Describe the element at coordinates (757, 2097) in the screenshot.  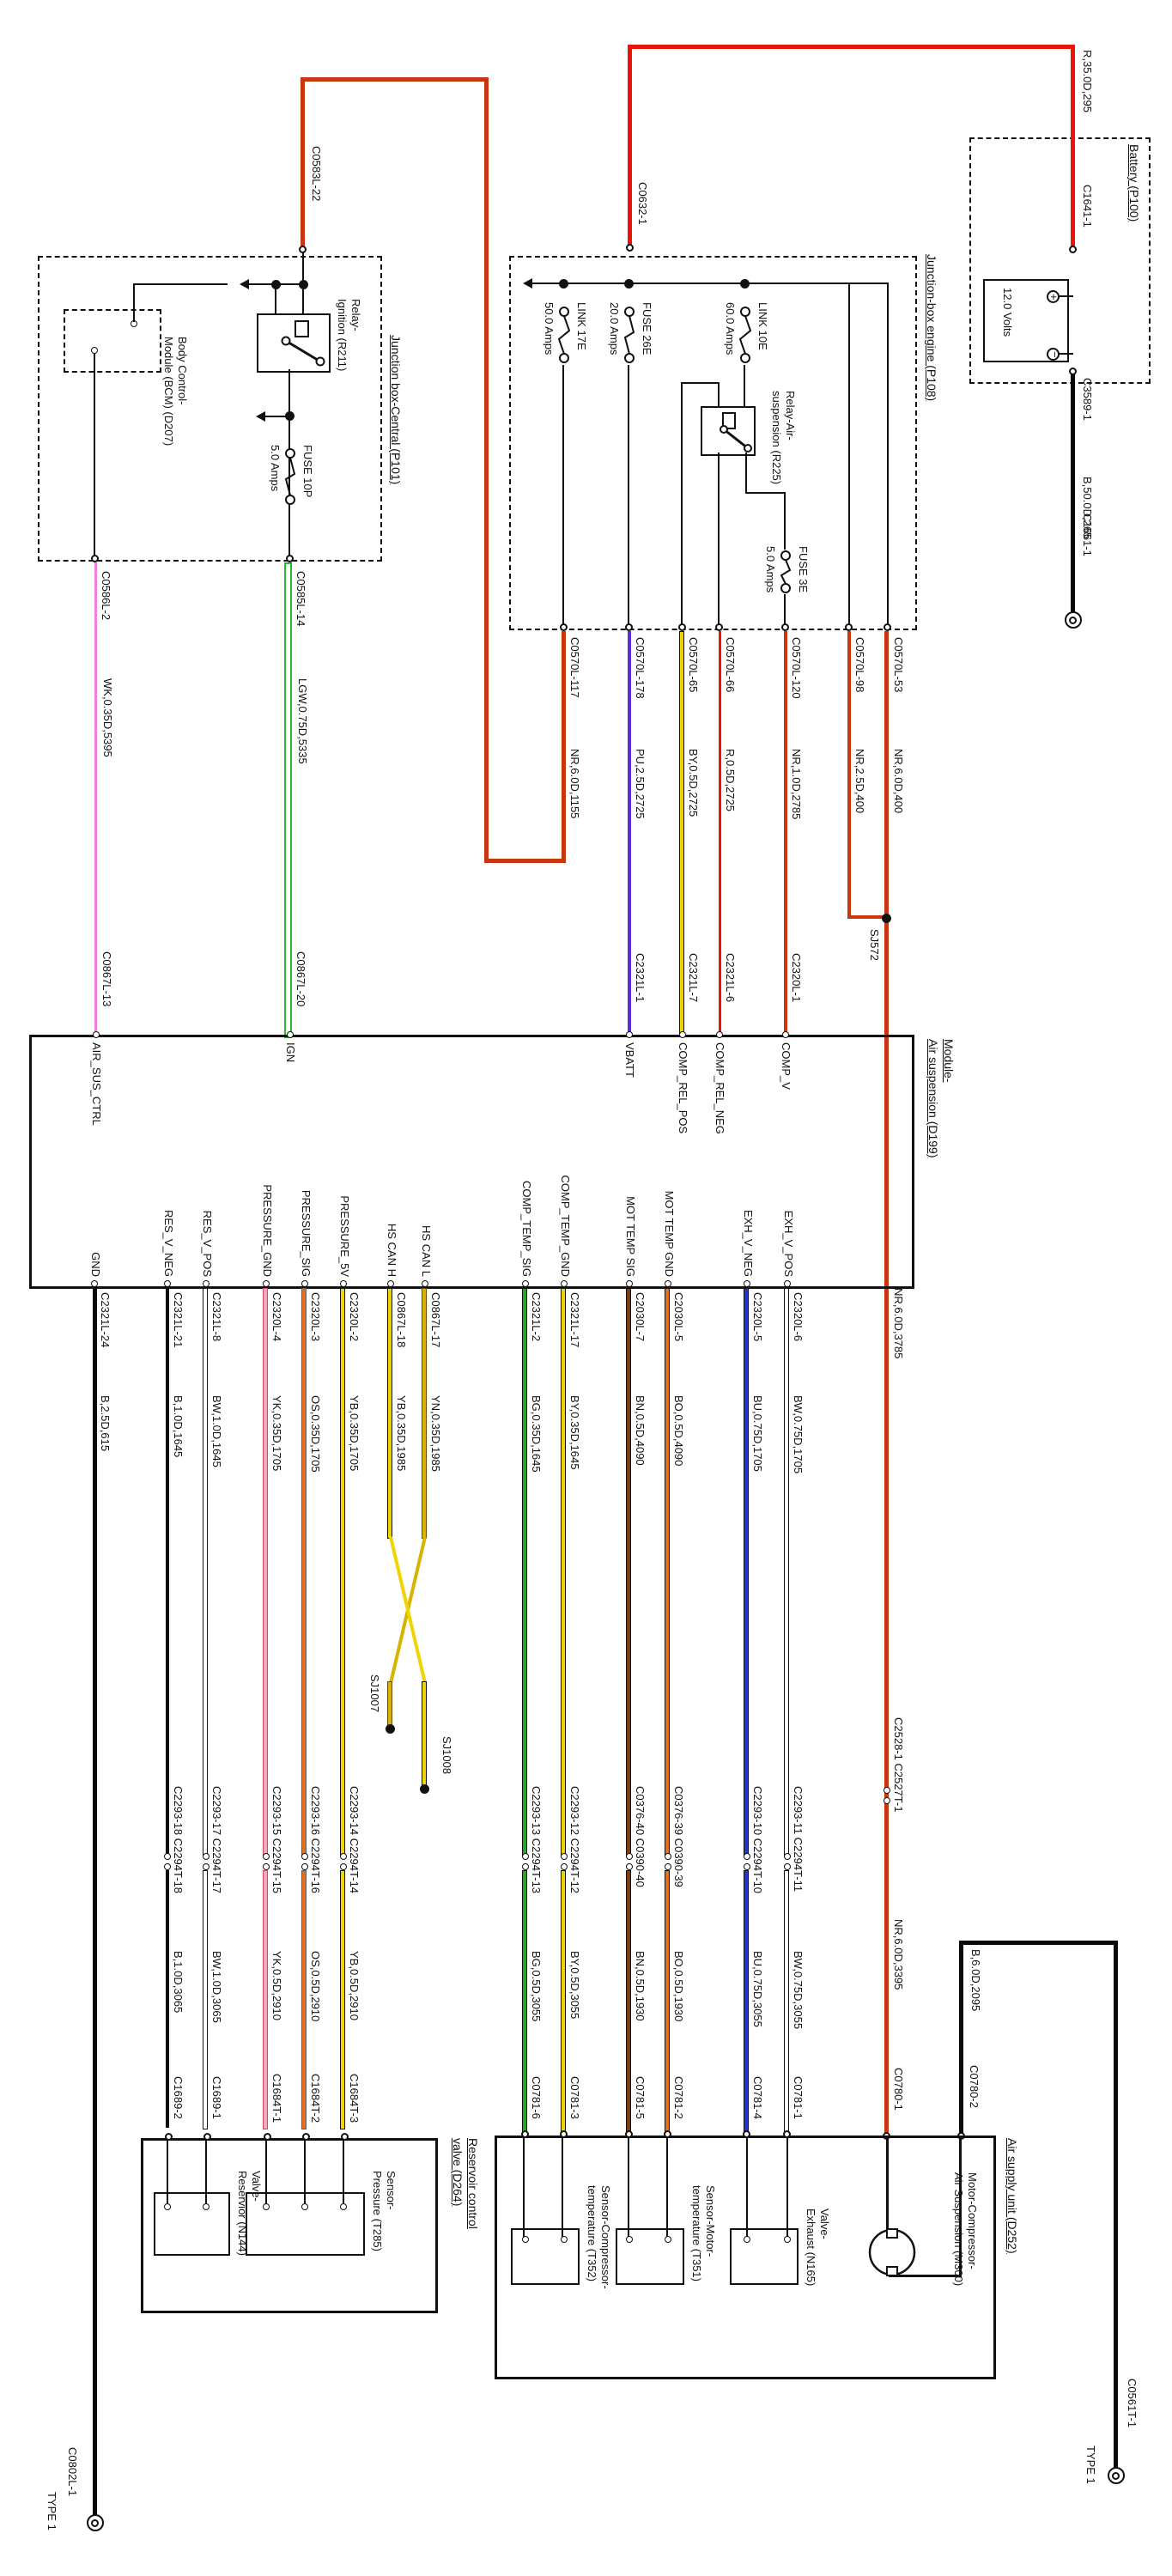
I see `dest-c0781-4: C0781-4` at that location.